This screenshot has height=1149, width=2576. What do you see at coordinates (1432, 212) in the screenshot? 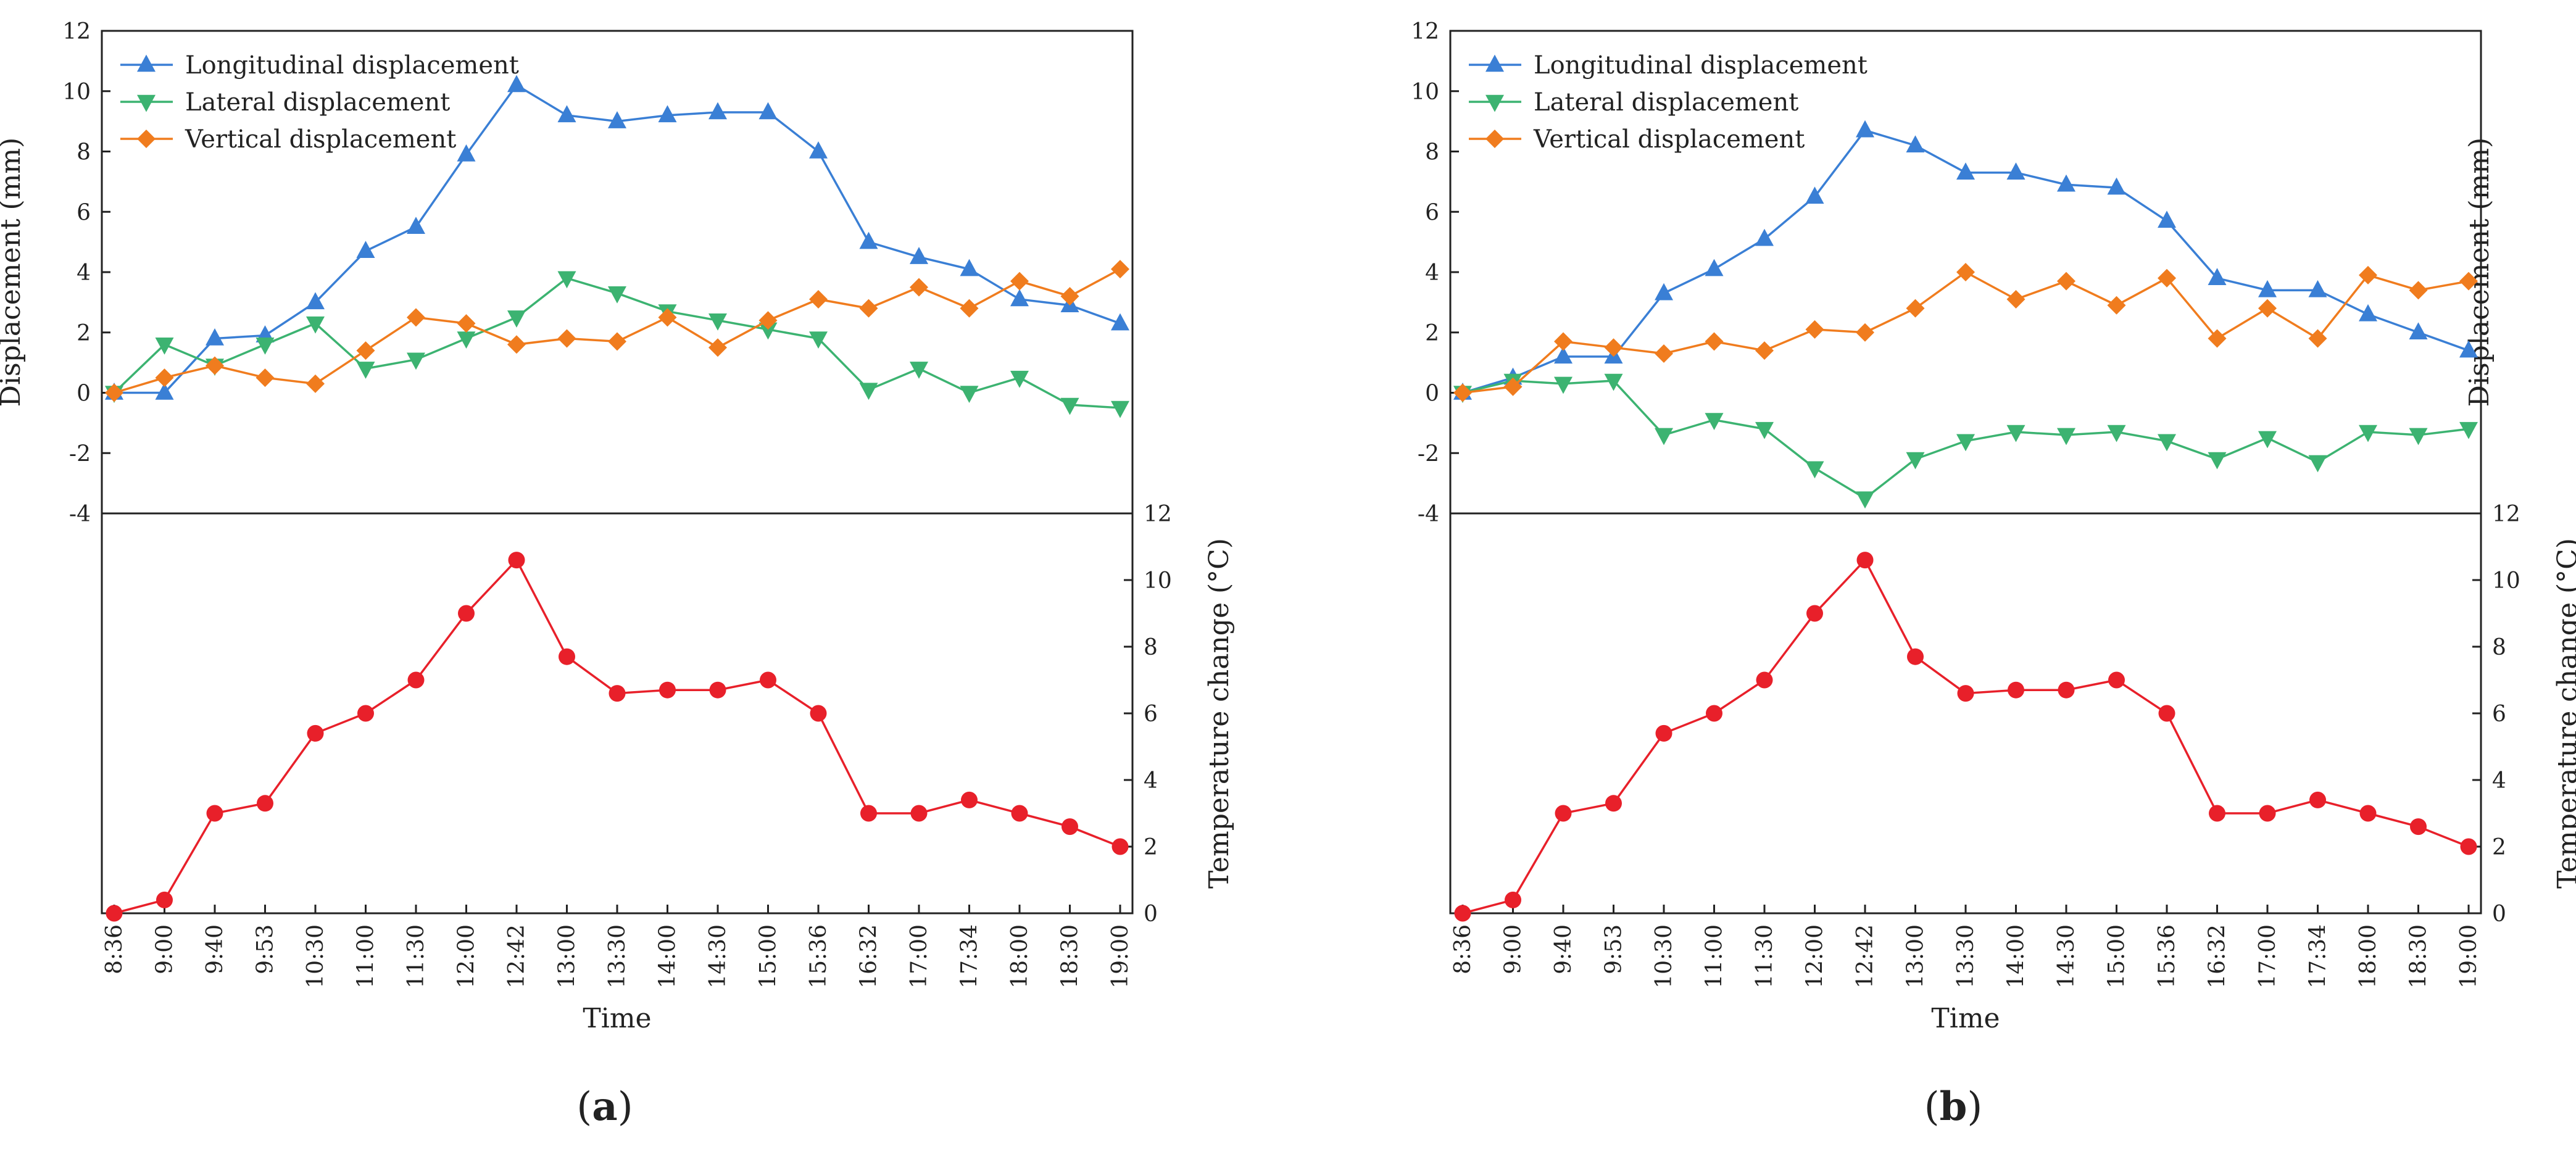
I see `y-tick-label: 6` at bounding box center [1432, 212].